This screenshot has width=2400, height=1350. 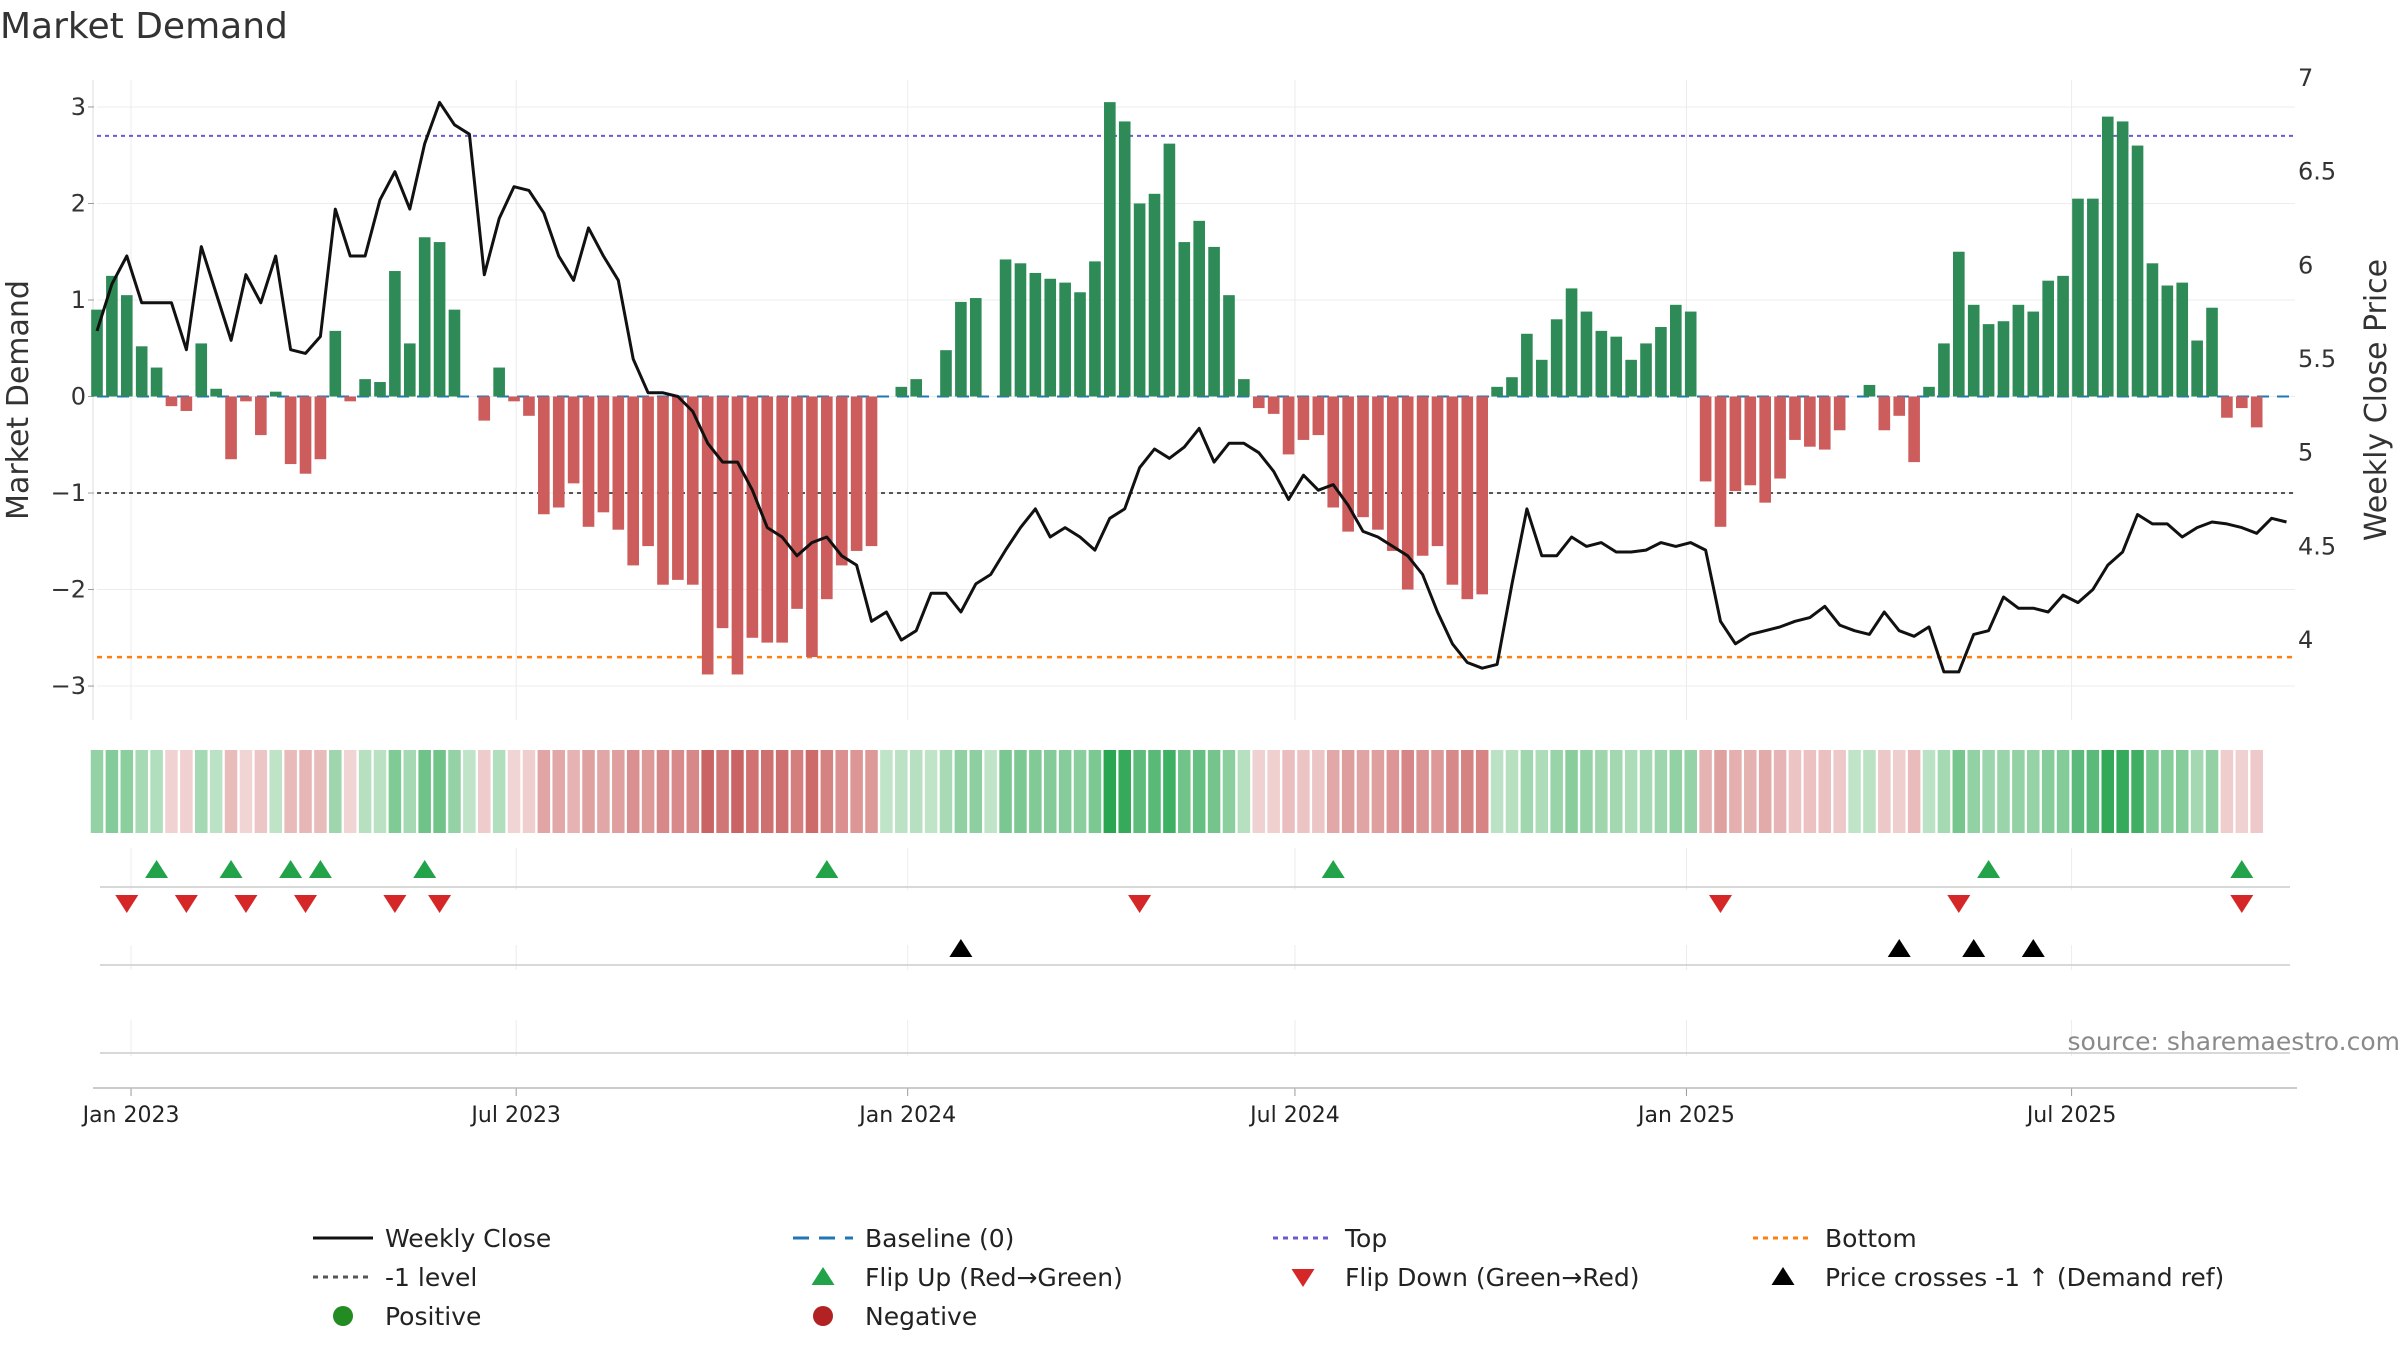 What do you see at coordinates (994, 1277) in the screenshot?
I see `legend-label: Flip Up (Red→Green)` at bounding box center [994, 1277].